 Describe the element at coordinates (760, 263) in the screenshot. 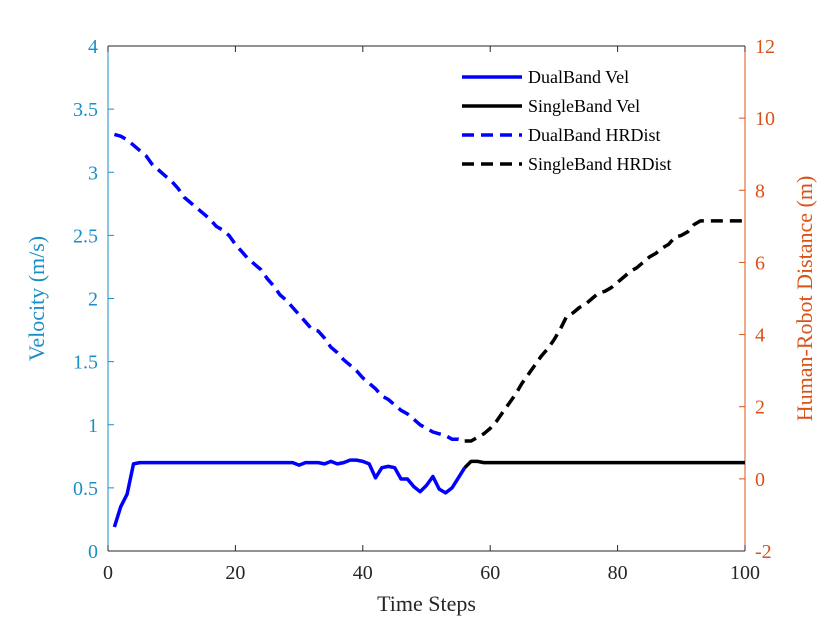

I see `right-tick-label: 6` at that location.